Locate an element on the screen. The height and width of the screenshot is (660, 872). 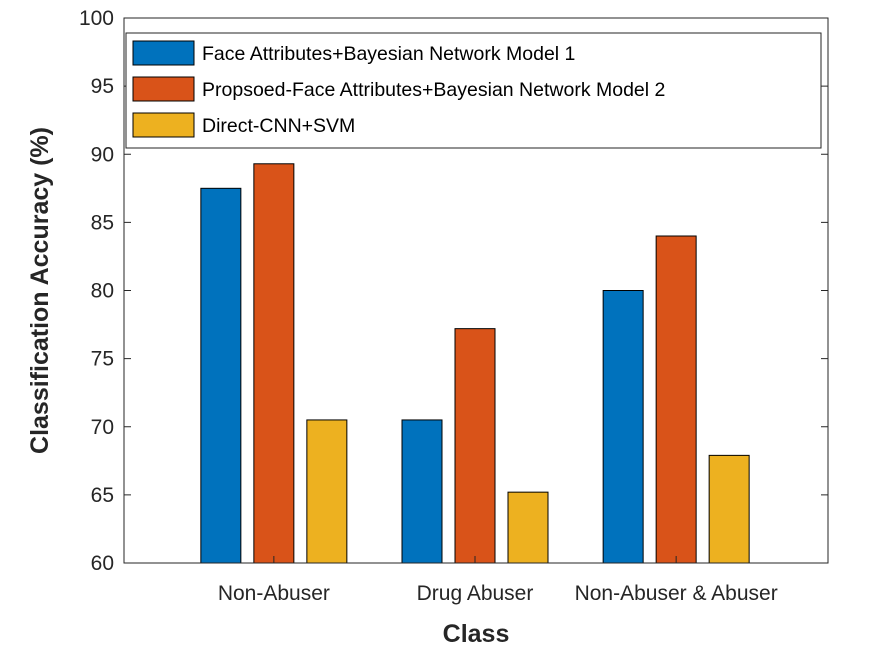
y-tick-label: 65 is located at coordinates (102, 495).